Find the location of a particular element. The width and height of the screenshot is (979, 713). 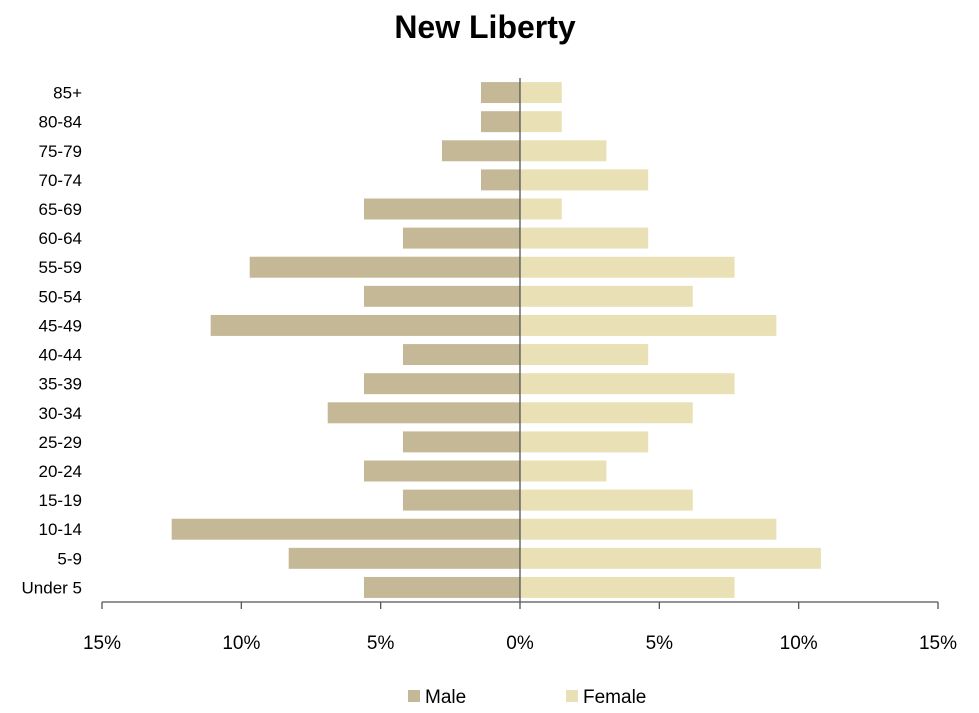

chart-title: New Liberty is located at coordinates (485, 27).